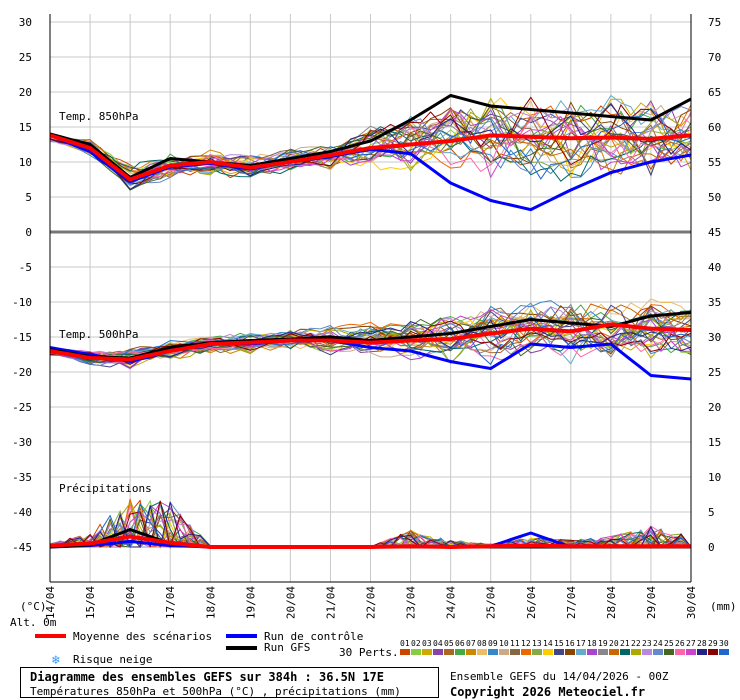 The width and height of the screenshot is (740, 700). Describe the element at coordinates (714, 22) in the screenshot. I see `right-tick-label: 75` at that location.